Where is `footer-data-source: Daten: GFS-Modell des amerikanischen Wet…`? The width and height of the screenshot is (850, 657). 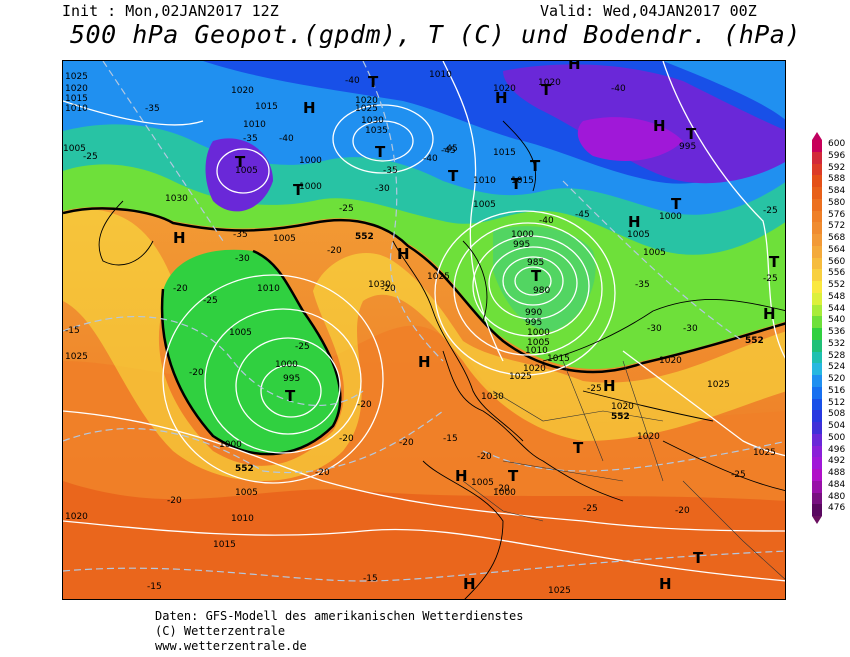 footer-data-source: Daten: GFS-Modell des amerikanischen Wet… is located at coordinates (339, 616).